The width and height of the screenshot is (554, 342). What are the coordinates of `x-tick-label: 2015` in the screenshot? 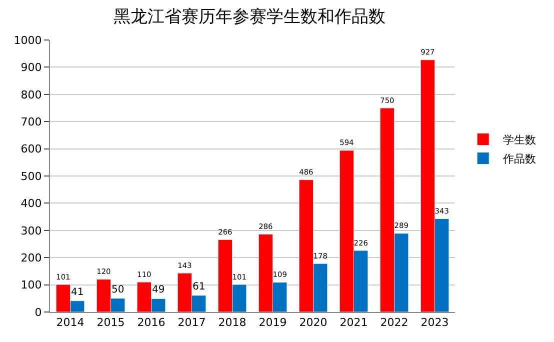 It's located at (110, 323).